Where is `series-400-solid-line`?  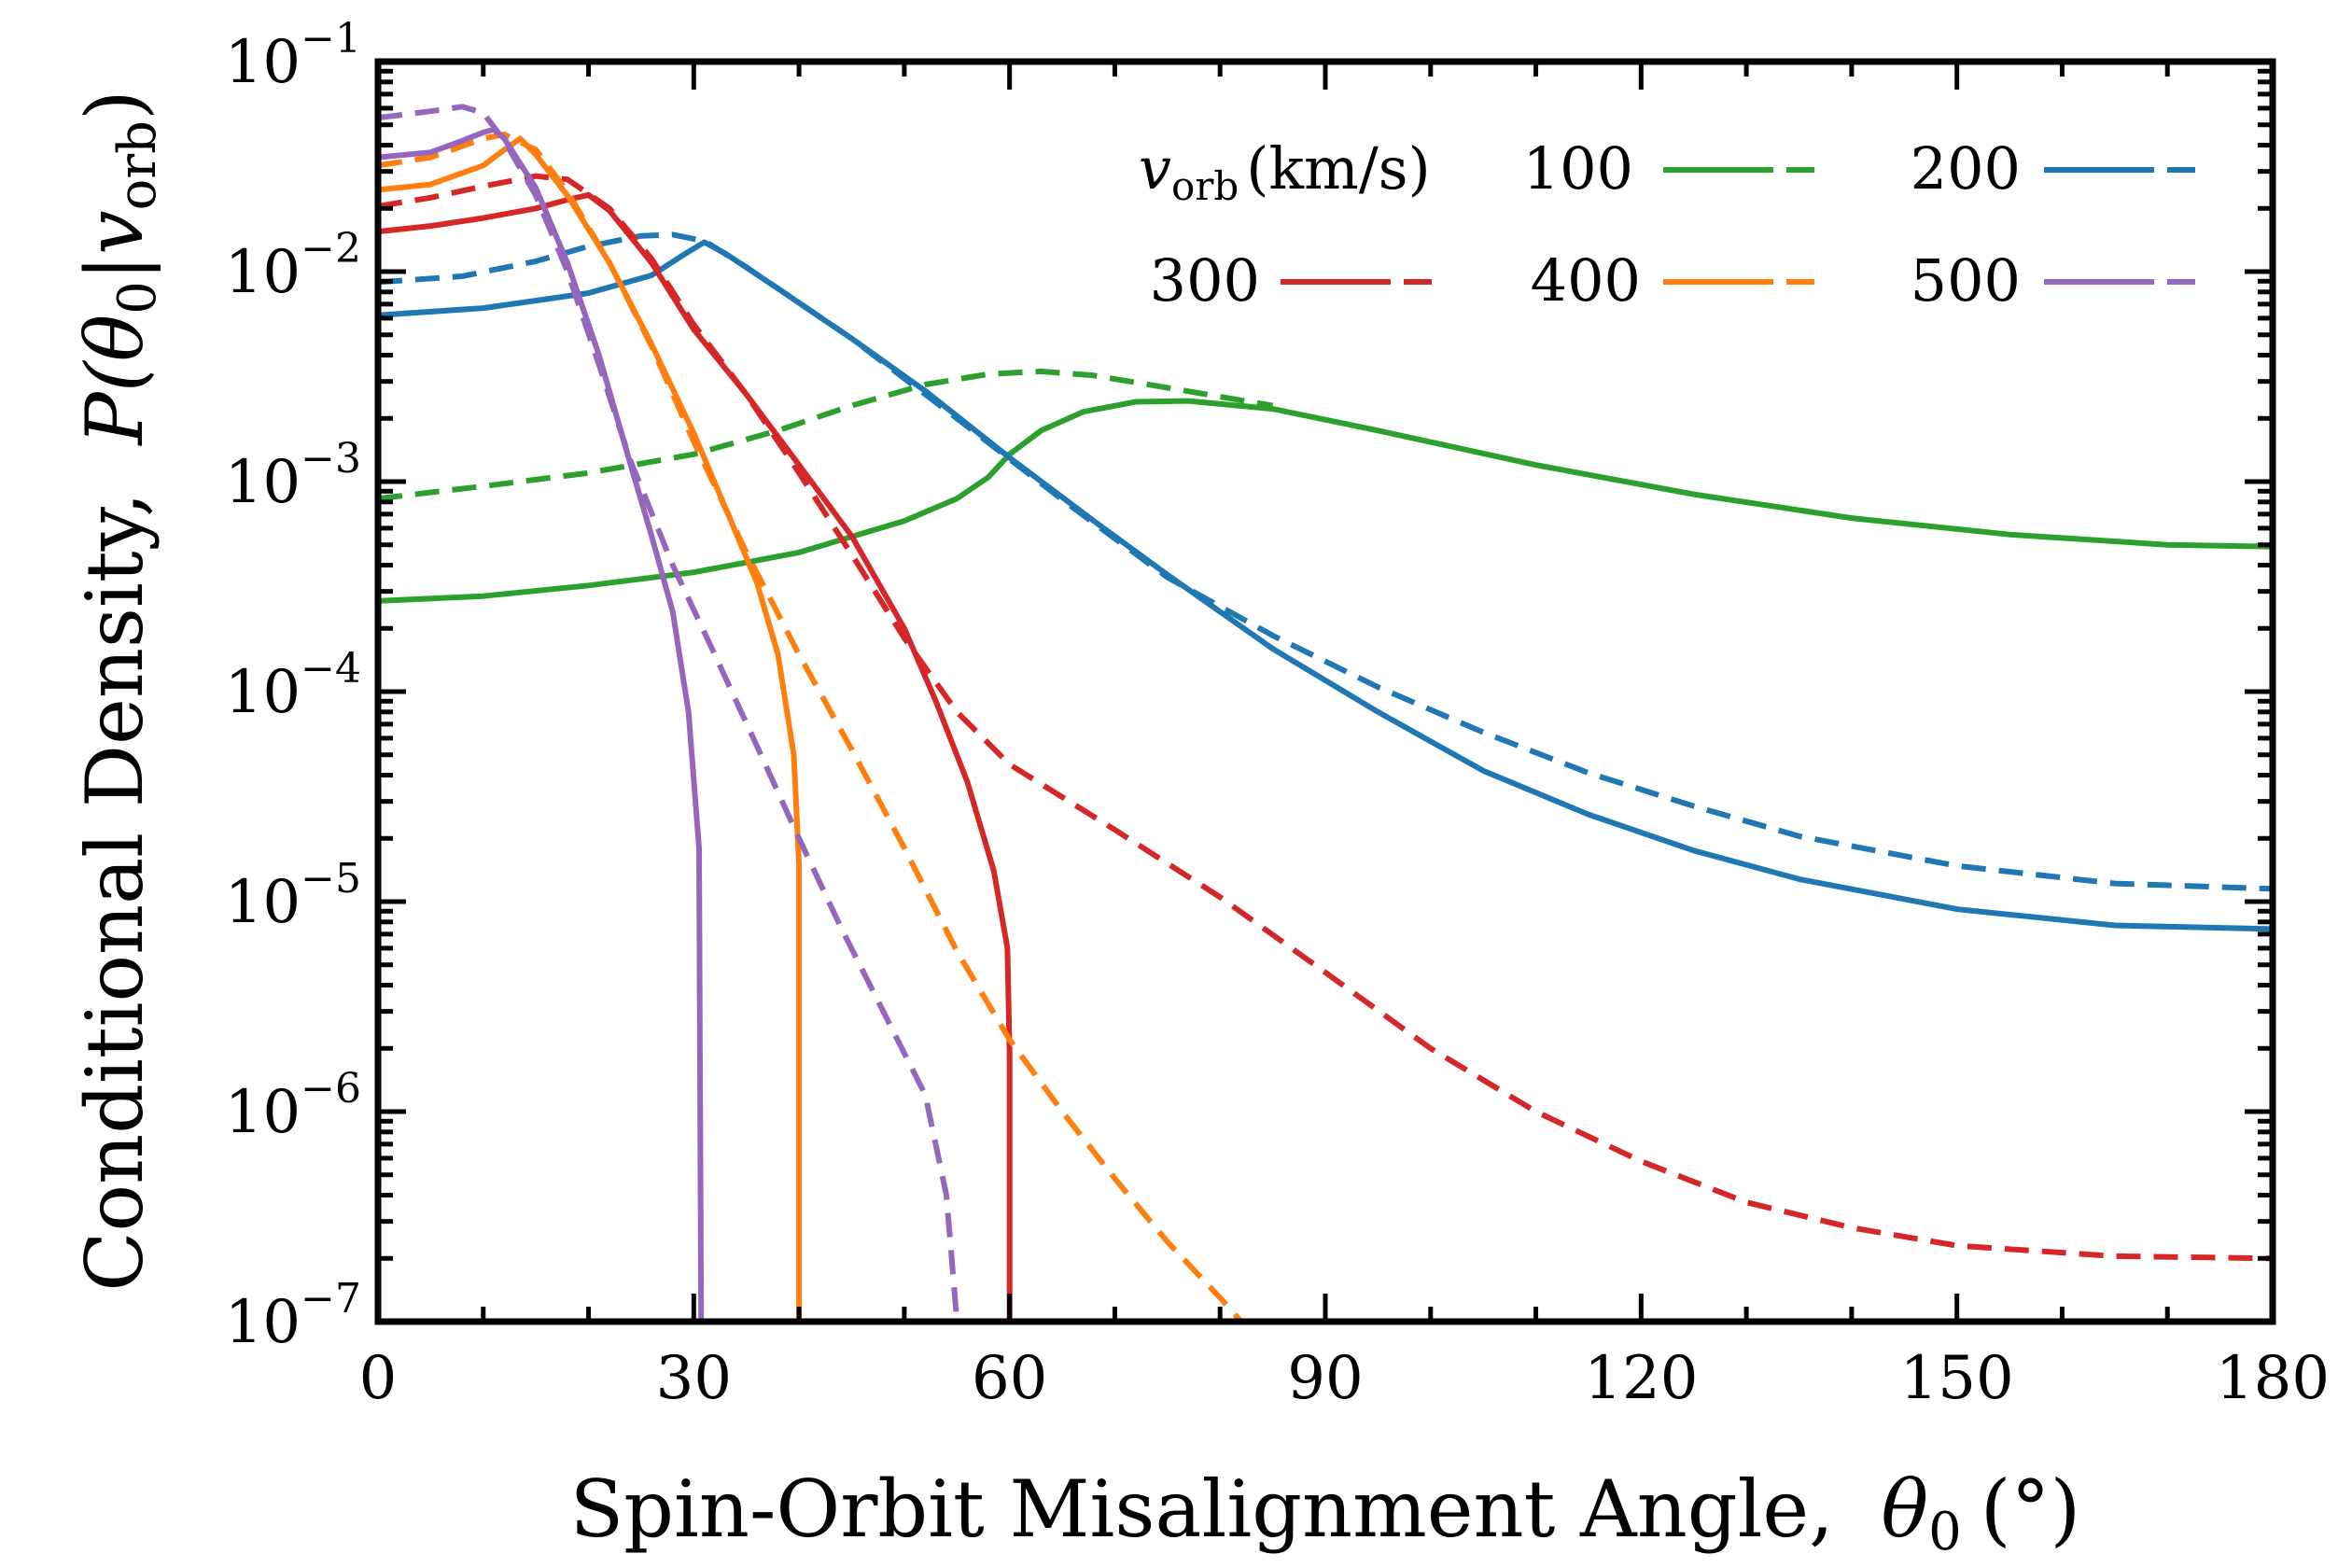 series-400-solid-line is located at coordinates (590, 728).